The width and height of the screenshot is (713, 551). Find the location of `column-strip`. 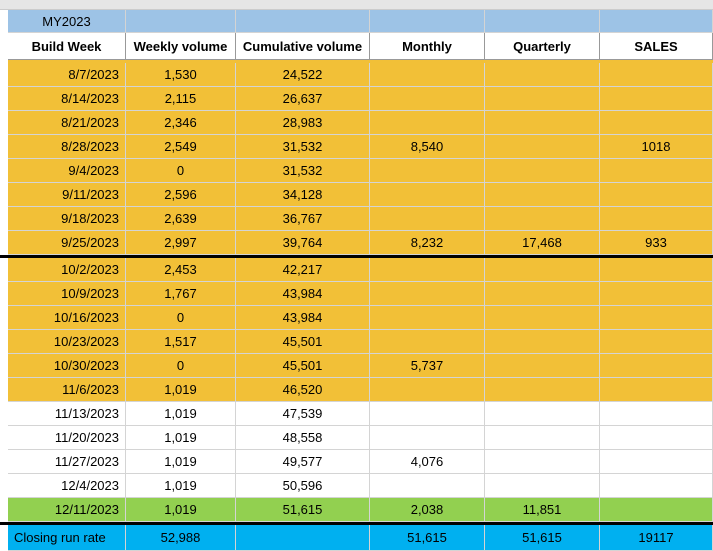

column-strip is located at coordinates (356, 5).